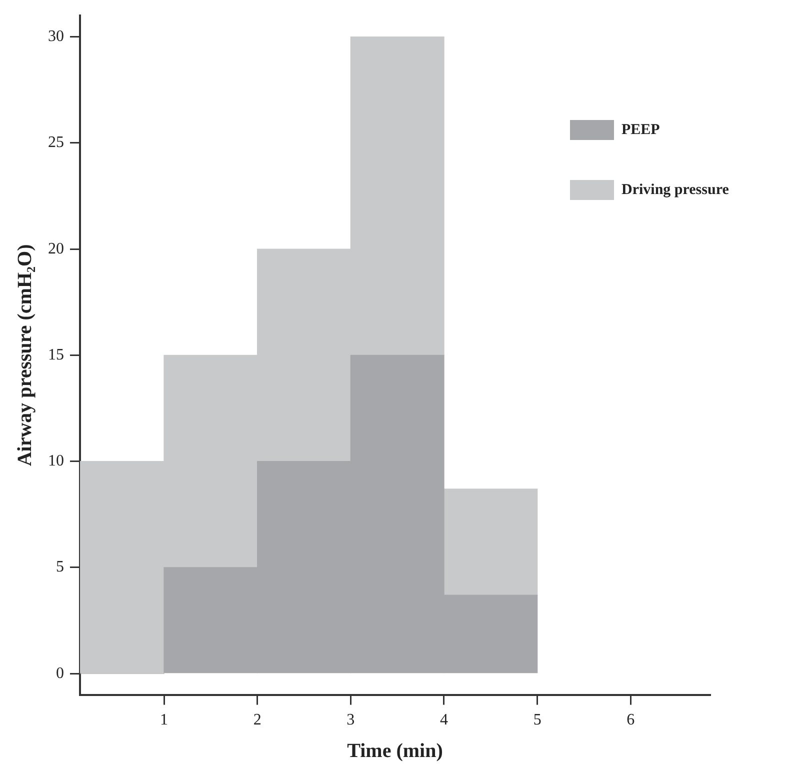  I want to click on bar, so click(491, 542).